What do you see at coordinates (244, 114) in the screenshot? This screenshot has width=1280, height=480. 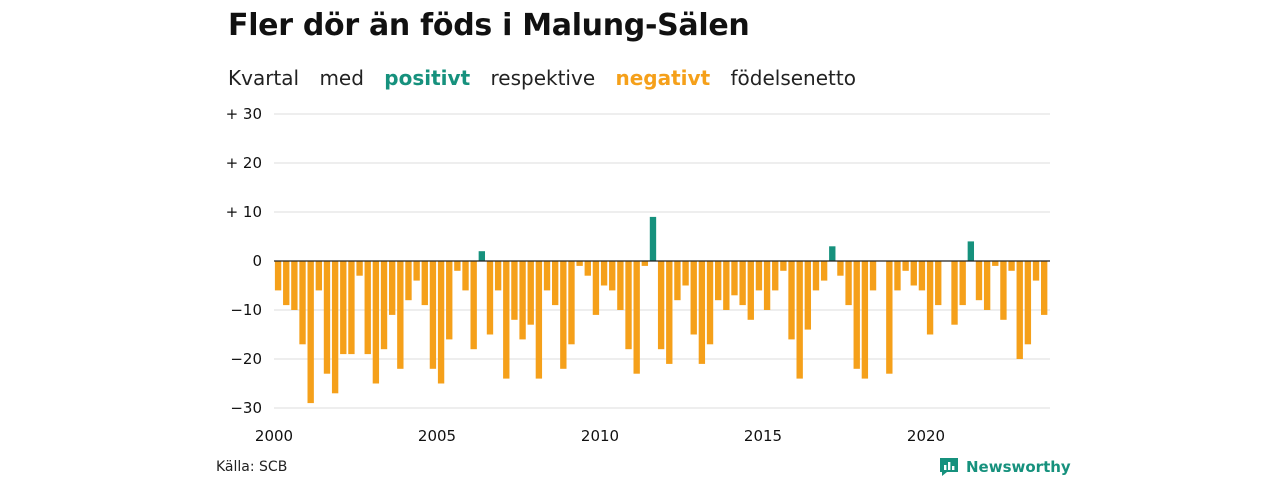 I see `y-tick-label: + 30` at bounding box center [244, 114].